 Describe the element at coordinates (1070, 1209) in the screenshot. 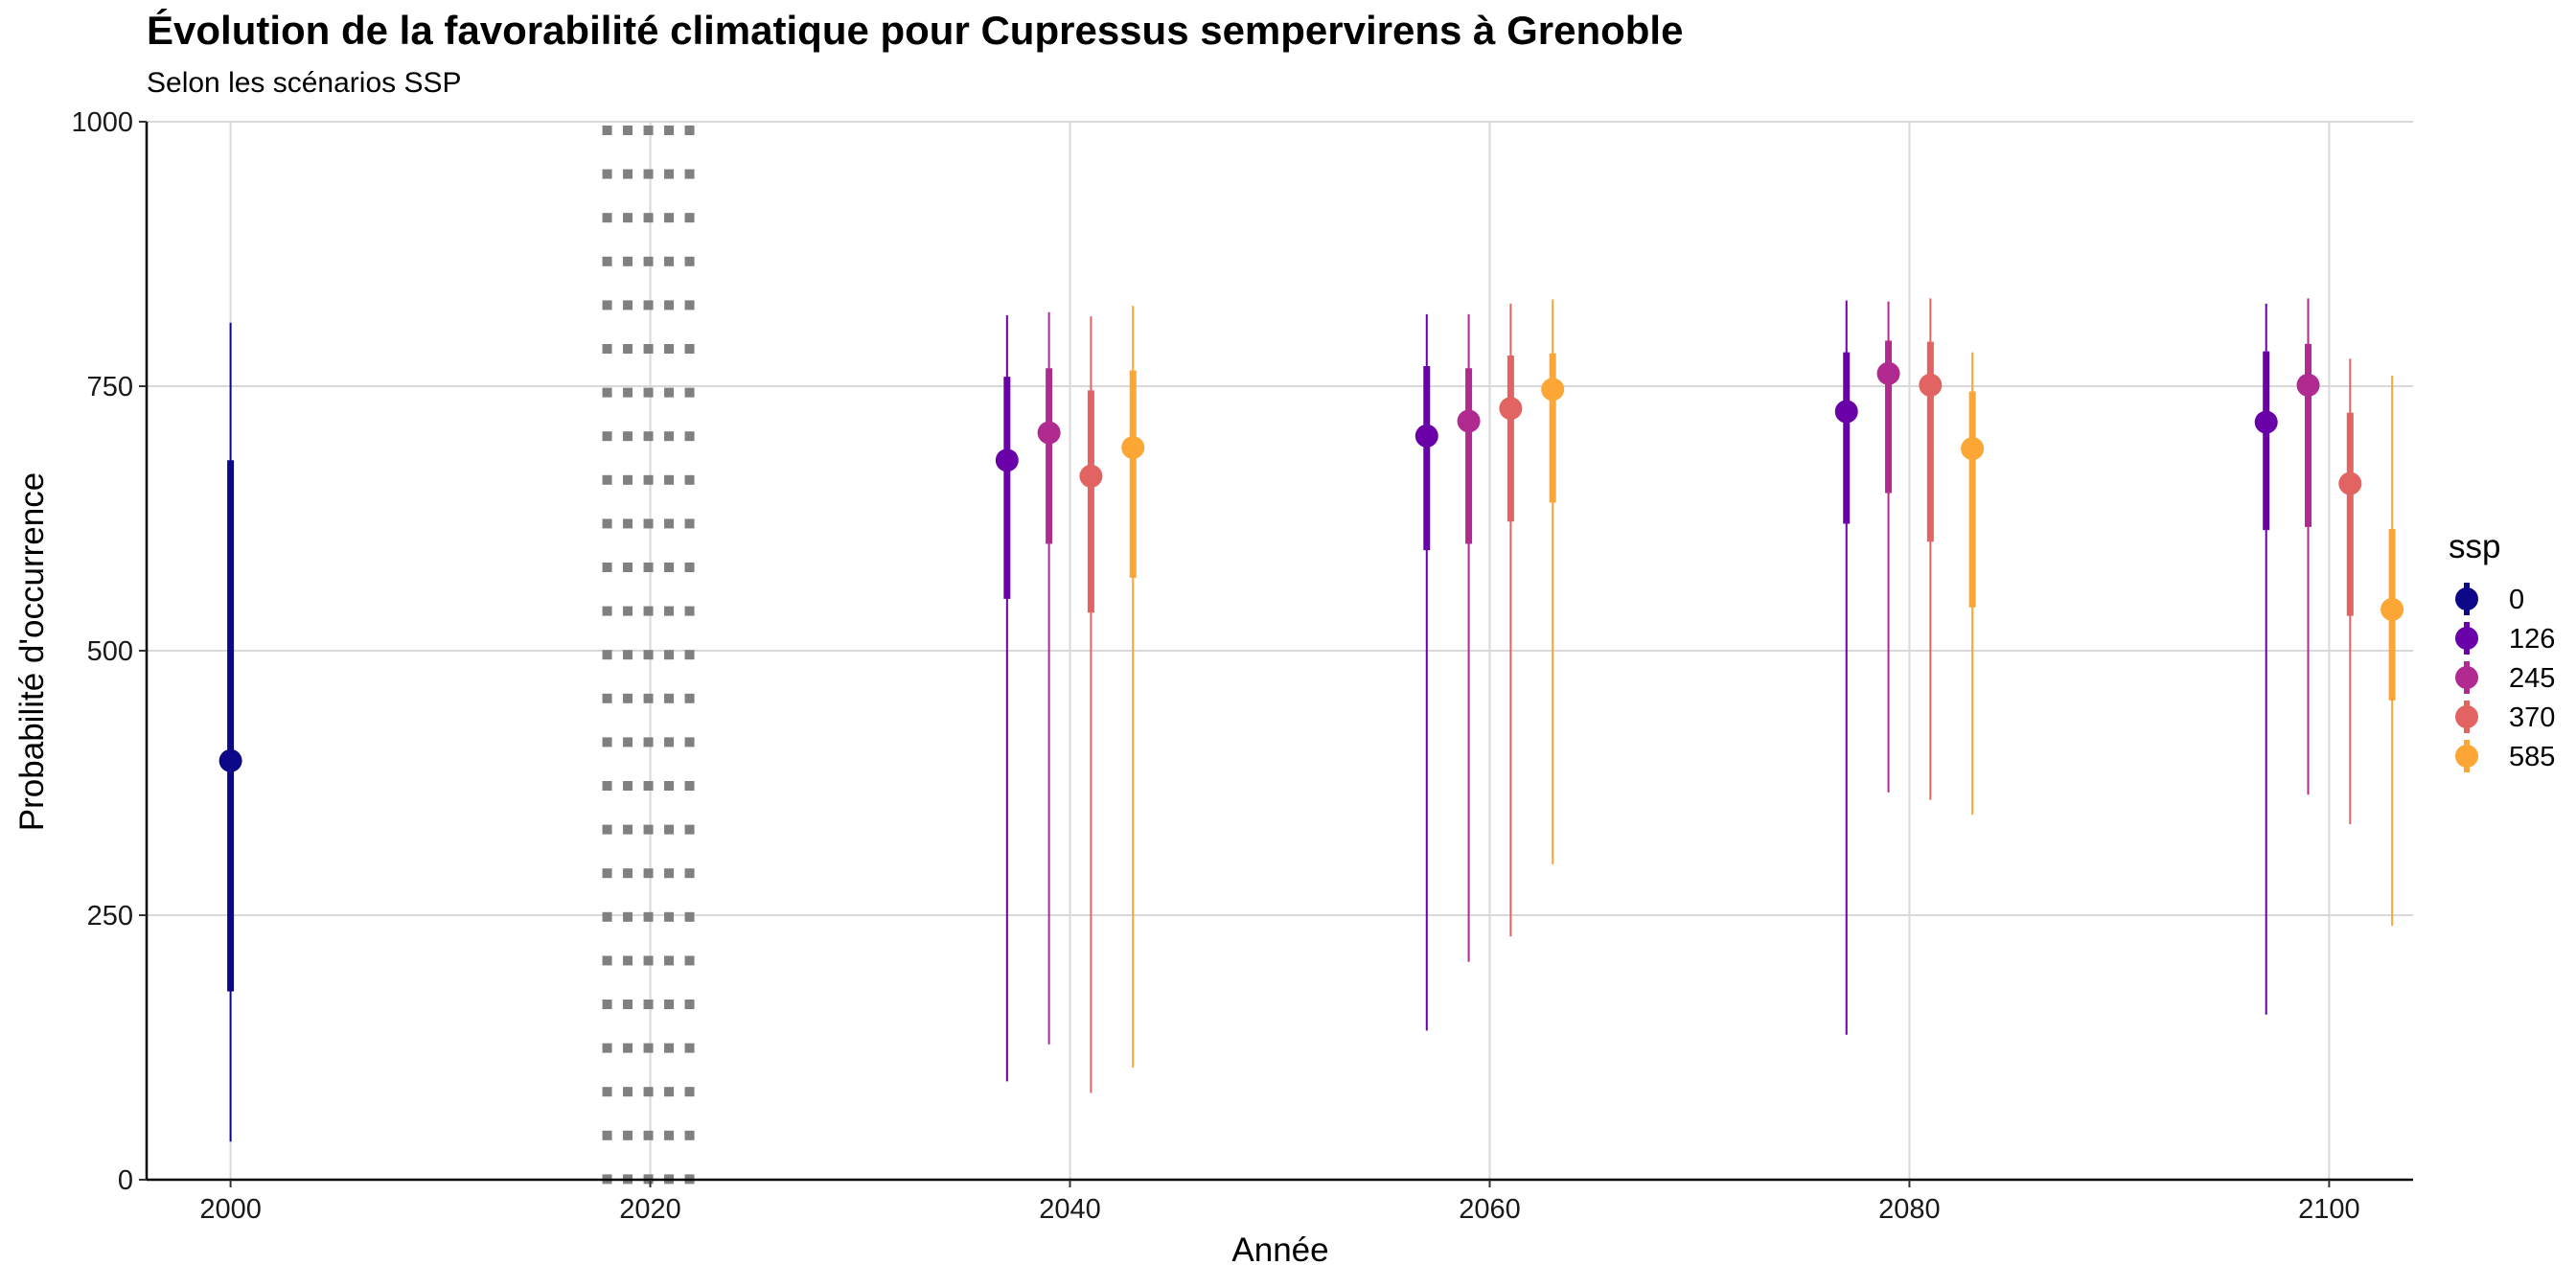

I see `x-tick-label: 2040` at that location.